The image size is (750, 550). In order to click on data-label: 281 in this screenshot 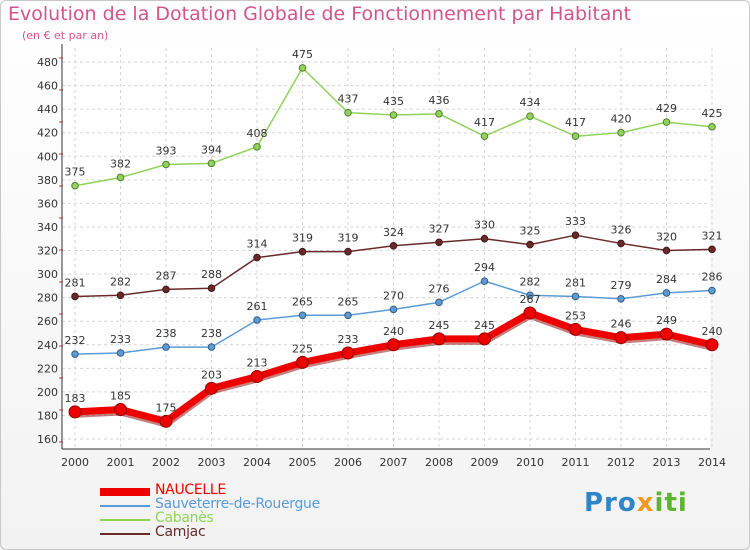, I will do `click(575, 282)`.